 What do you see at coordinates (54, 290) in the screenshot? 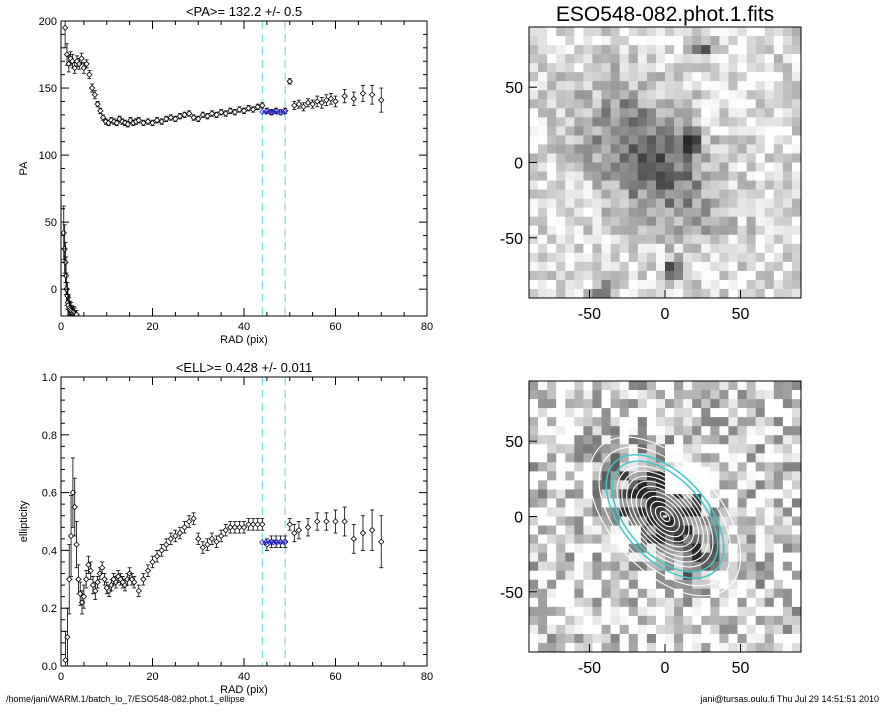
I see `y-tick-label: 0` at bounding box center [54, 290].